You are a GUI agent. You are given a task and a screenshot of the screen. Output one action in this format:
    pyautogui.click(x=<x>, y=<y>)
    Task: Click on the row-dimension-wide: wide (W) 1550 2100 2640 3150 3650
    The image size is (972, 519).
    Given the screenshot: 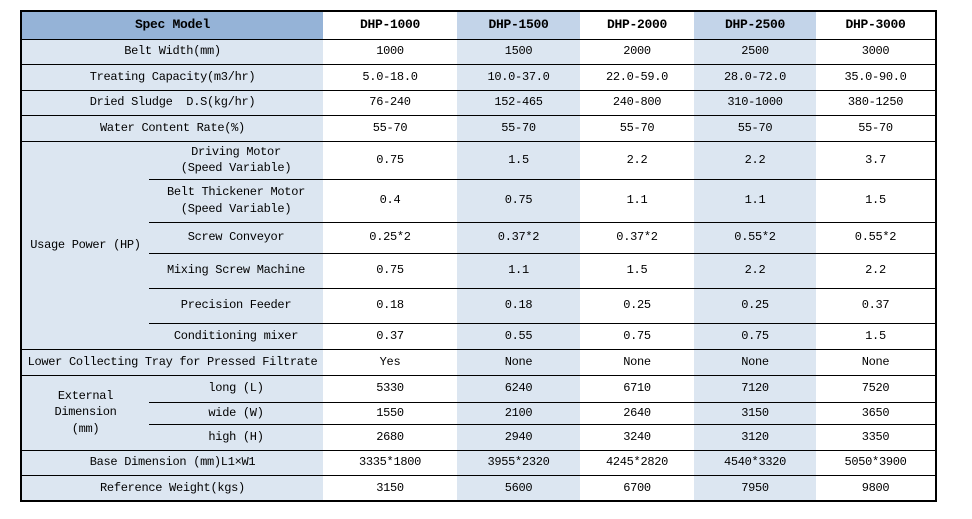 What is the action you would take?
    pyautogui.click(x=479, y=413)
    